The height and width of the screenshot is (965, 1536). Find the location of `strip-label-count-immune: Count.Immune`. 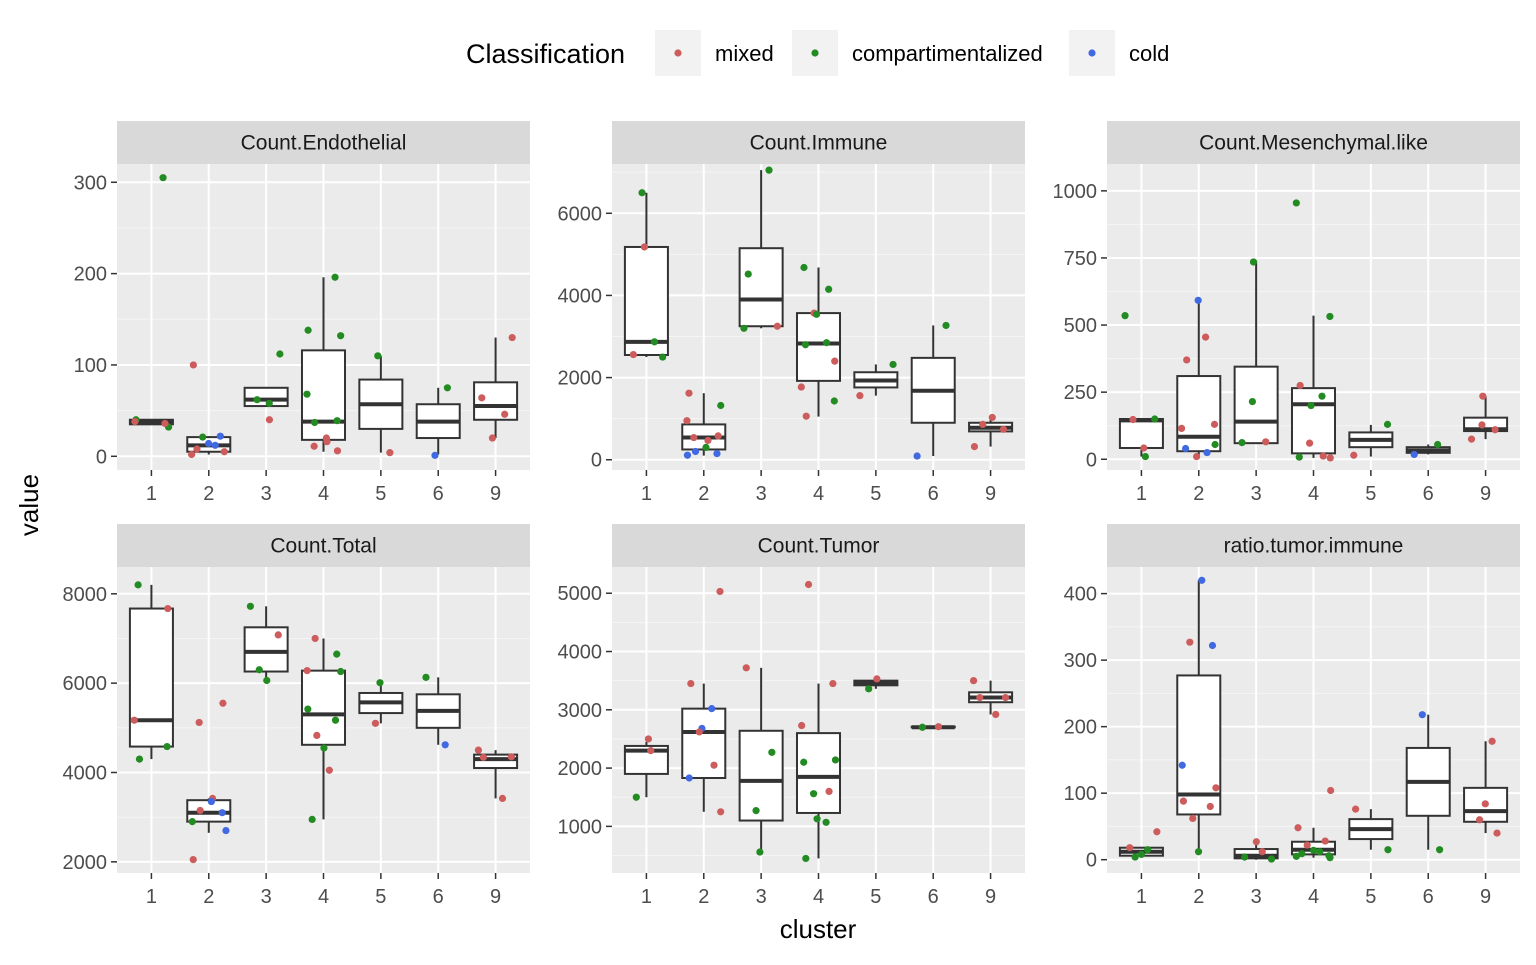

strip-label-count-immune: Count.Immune is located at coordinates (819, 143).